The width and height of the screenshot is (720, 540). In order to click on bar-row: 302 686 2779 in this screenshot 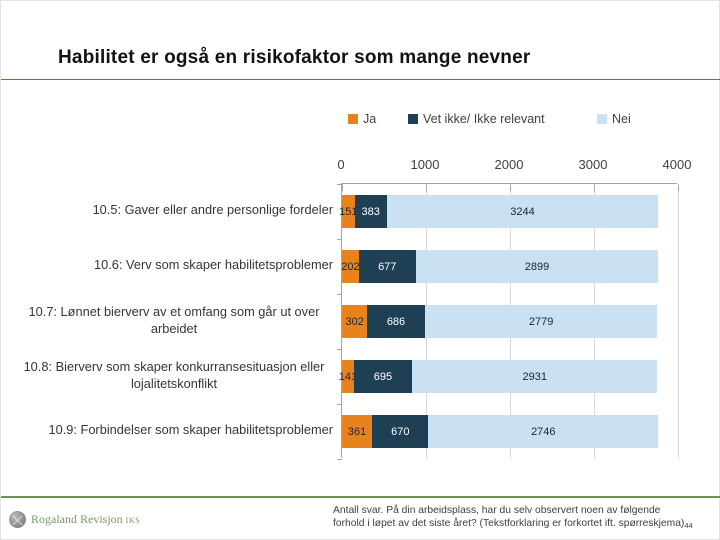, I will do `click(509, 321)`.